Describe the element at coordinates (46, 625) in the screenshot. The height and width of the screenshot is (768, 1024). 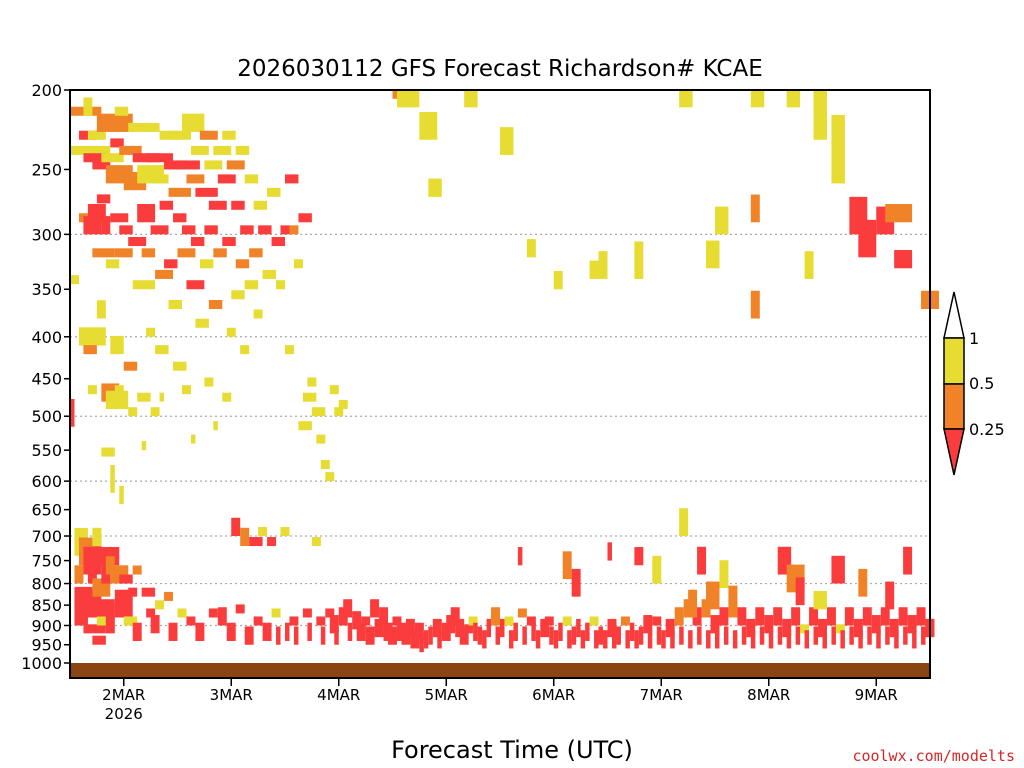
I see `y-tick-label-900: 900` at that location.